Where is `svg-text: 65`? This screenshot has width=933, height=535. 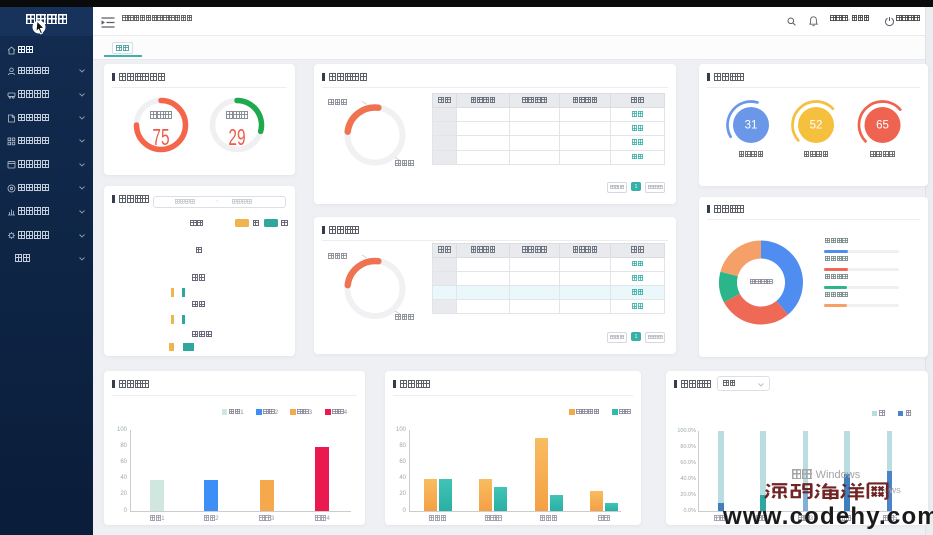 svg-text: 65 is located at coordinates (882, 126).